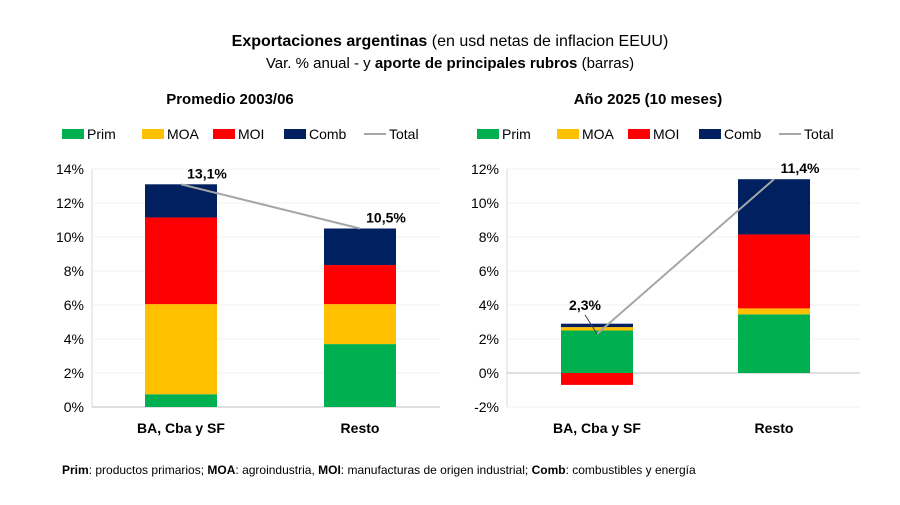 This screenshot has width=900, height=505. Describe the element at coordinates (207, 173) in the screenshot. I see `total-data-label: 13,1%` at that location.